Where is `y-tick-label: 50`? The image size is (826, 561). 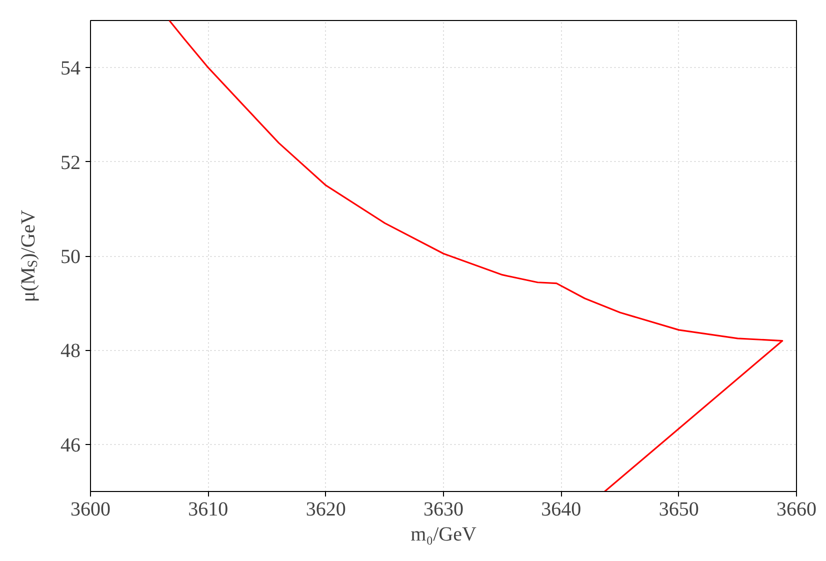
y-tick-label: 50 is located at coordinates (70, 257).